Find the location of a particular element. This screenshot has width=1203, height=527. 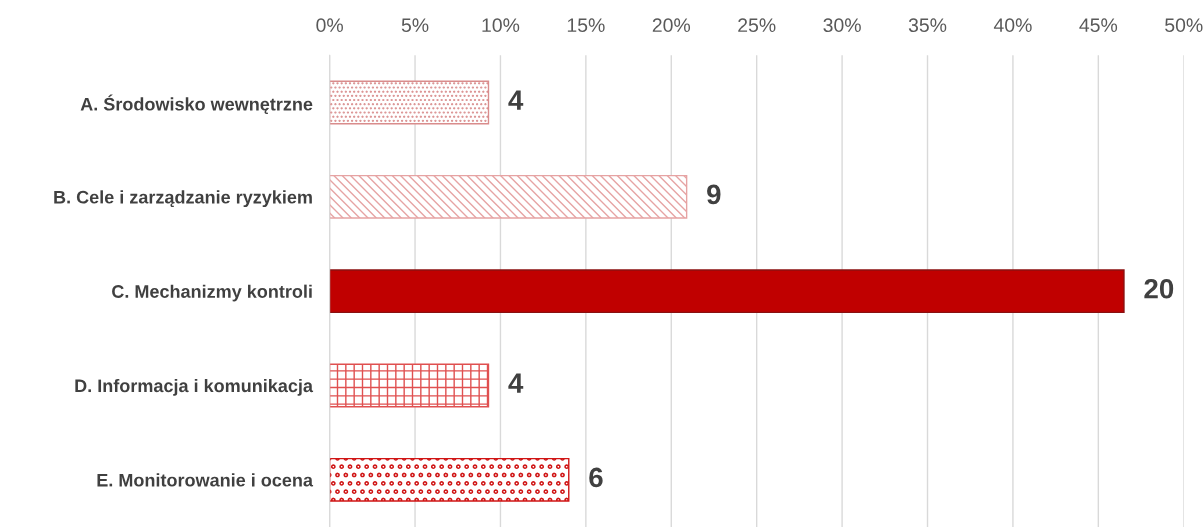

x-tick-label: 45% is located at coordinates (1098, 25).